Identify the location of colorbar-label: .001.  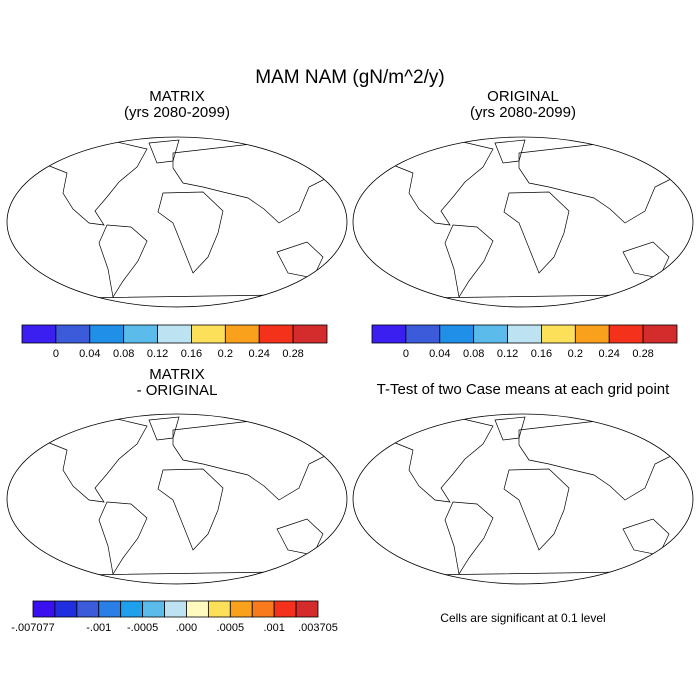
(273, 628).